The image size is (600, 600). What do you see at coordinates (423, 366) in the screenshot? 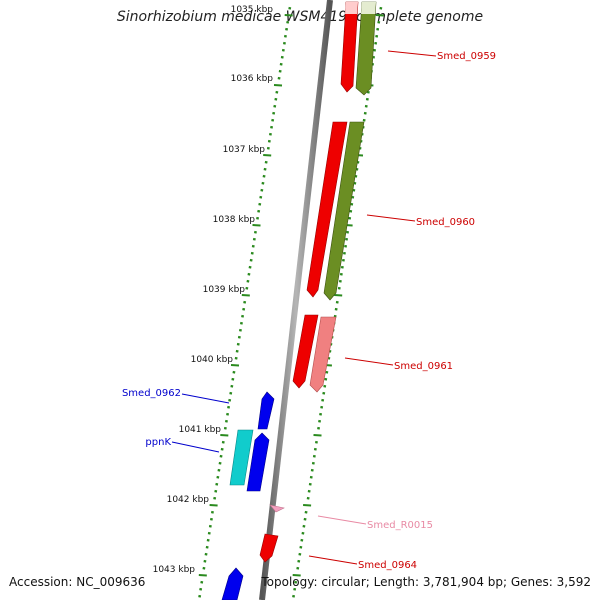
I see `gene-label-smed-0961: Smed_0961` at bounding box center [423, 366].